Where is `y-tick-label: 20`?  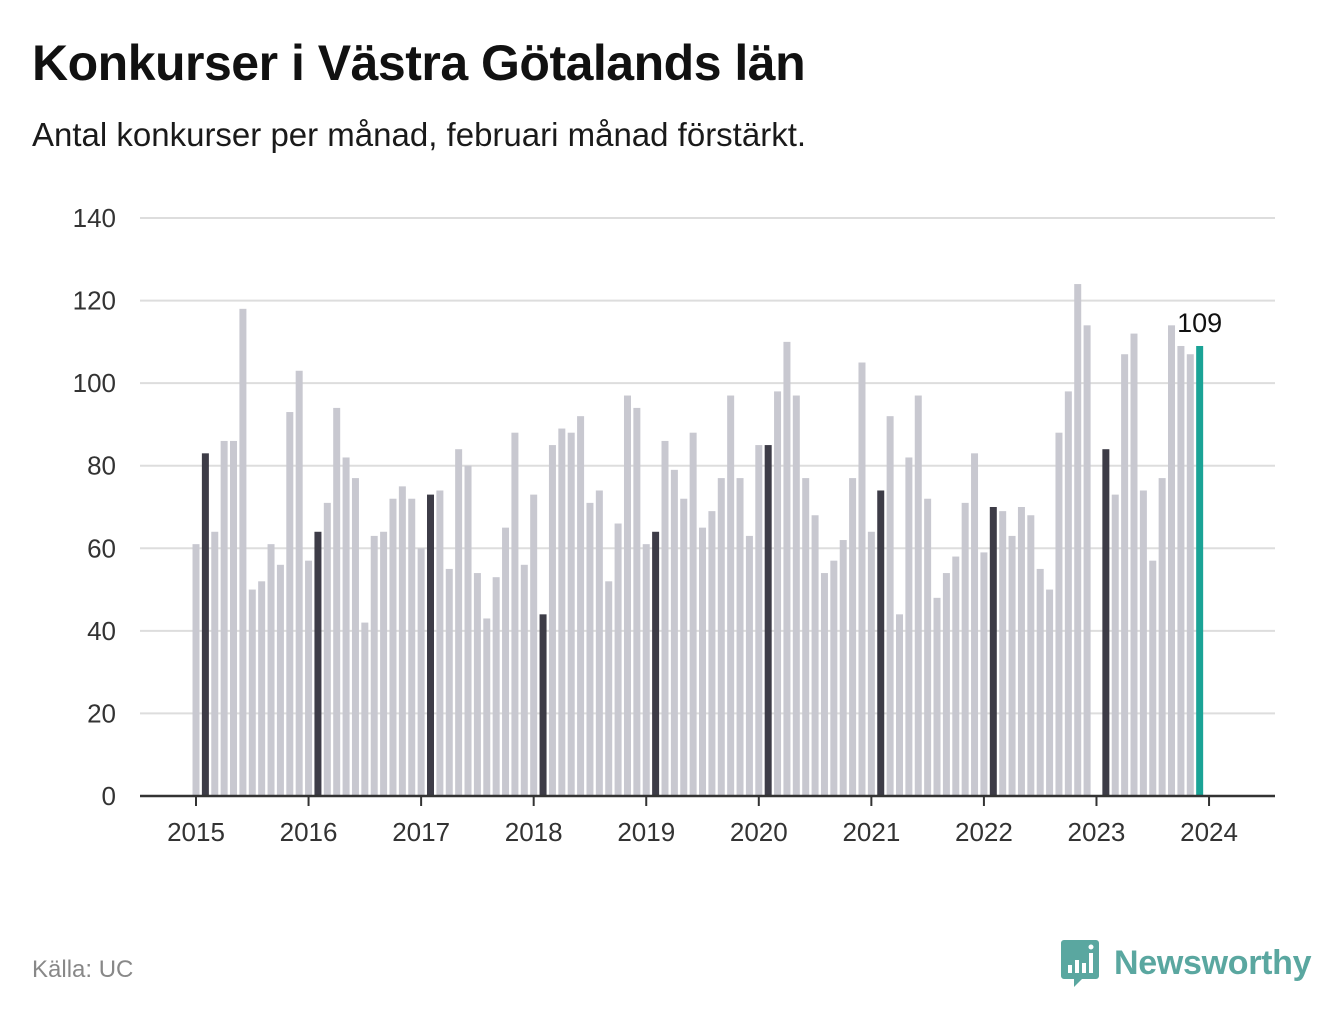
y-tick-label: 20 is located at coordinates (101, 713).